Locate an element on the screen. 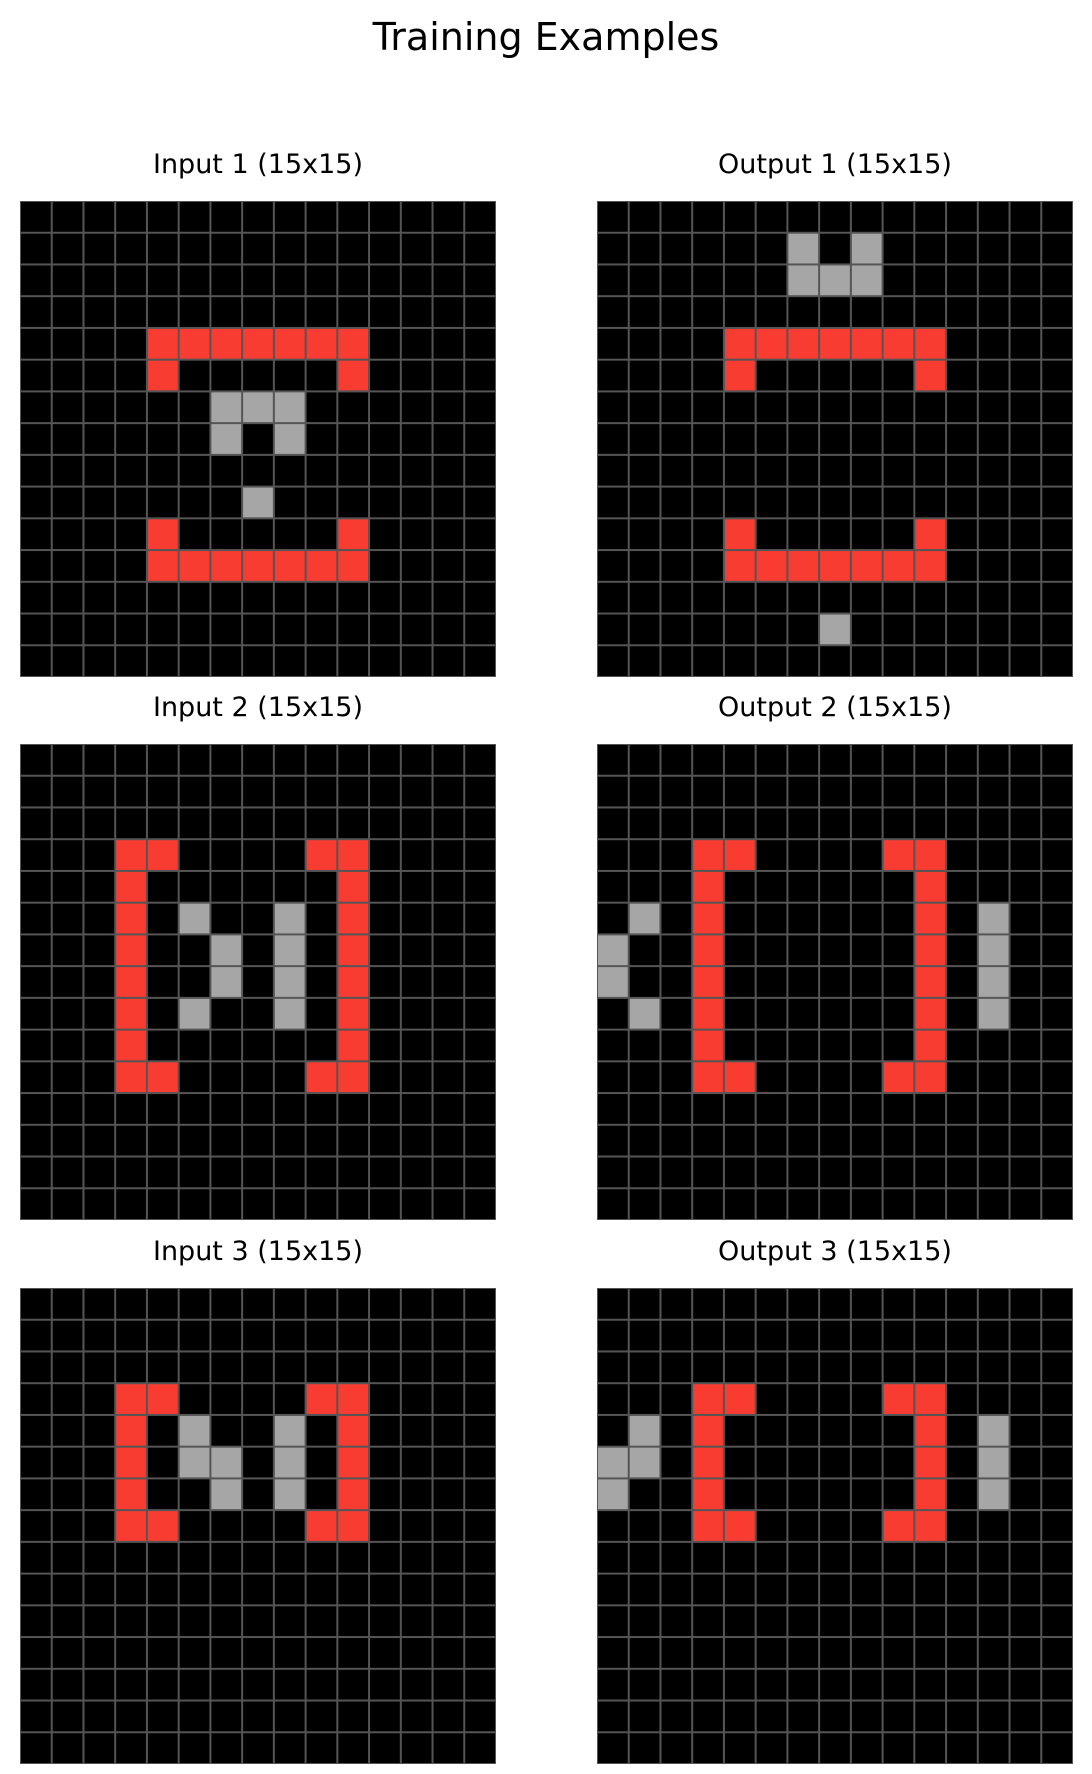 The image size is (1092, 1774). output-grid-1-cell-r9-c9 is located at coordinates (898, 502).